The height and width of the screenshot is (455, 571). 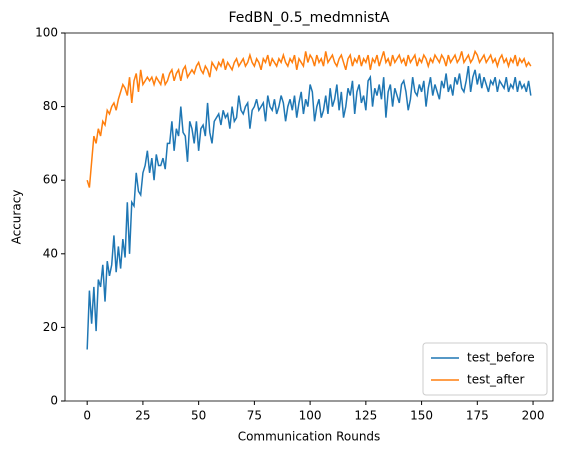 What do you see at coordinates (365, 416) in the screenshot?
I see `x-tick-label: 125` at bounding box center [365, 416].